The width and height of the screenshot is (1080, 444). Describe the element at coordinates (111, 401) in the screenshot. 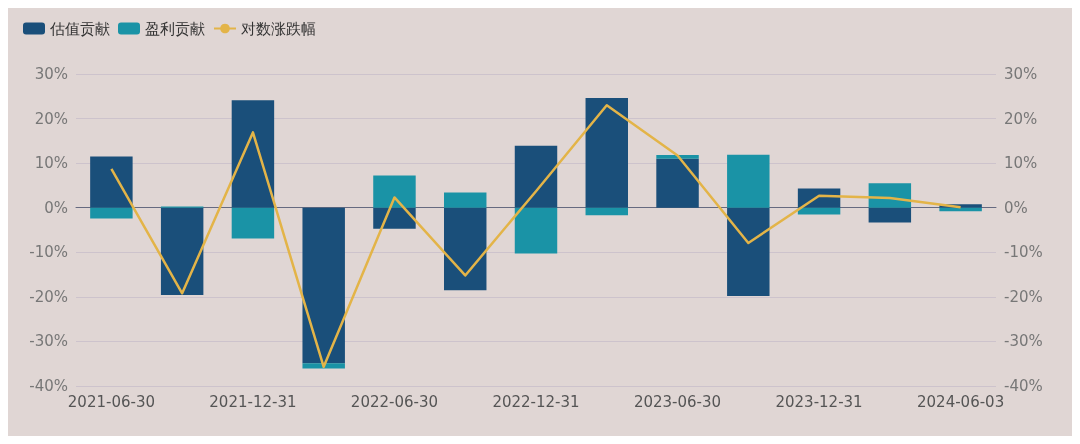

I see `x-tick-label: 2021-06-30` at that location.